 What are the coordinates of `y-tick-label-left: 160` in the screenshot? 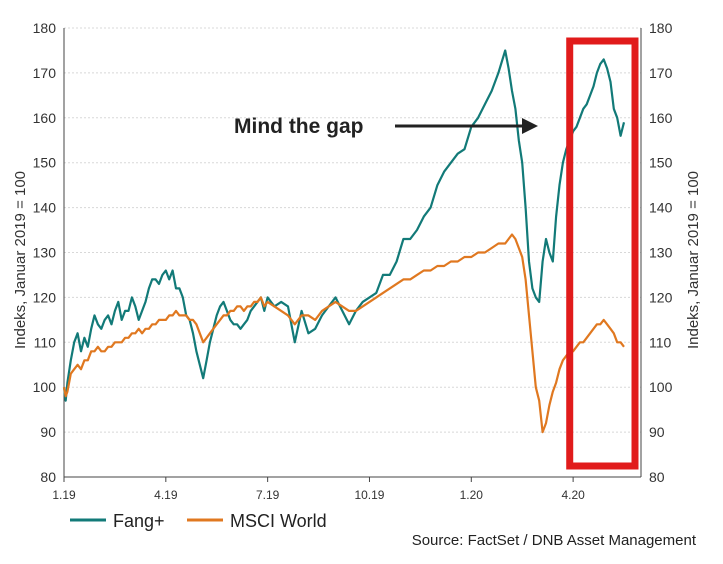 It's located at (45, 118).